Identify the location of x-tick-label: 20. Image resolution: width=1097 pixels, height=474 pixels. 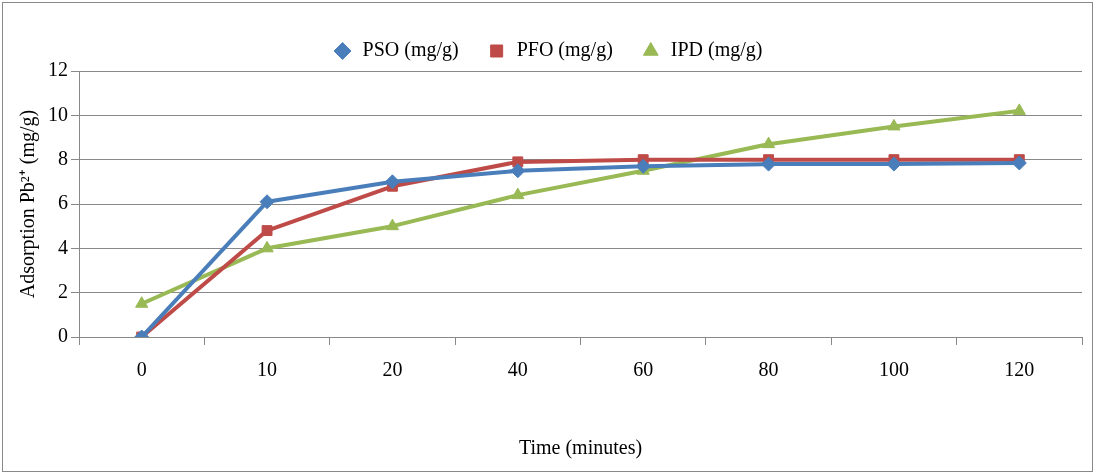
(392, 369).